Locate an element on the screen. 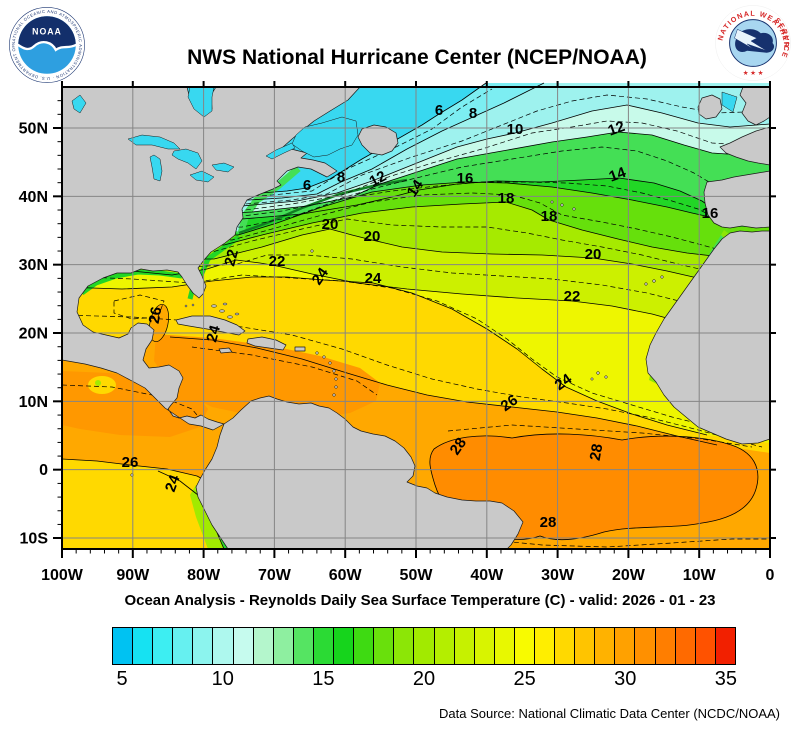 The width and height of the screenshot is (800, 737). noaa-logo-word: NOAA is located at coordinates (47, 31).